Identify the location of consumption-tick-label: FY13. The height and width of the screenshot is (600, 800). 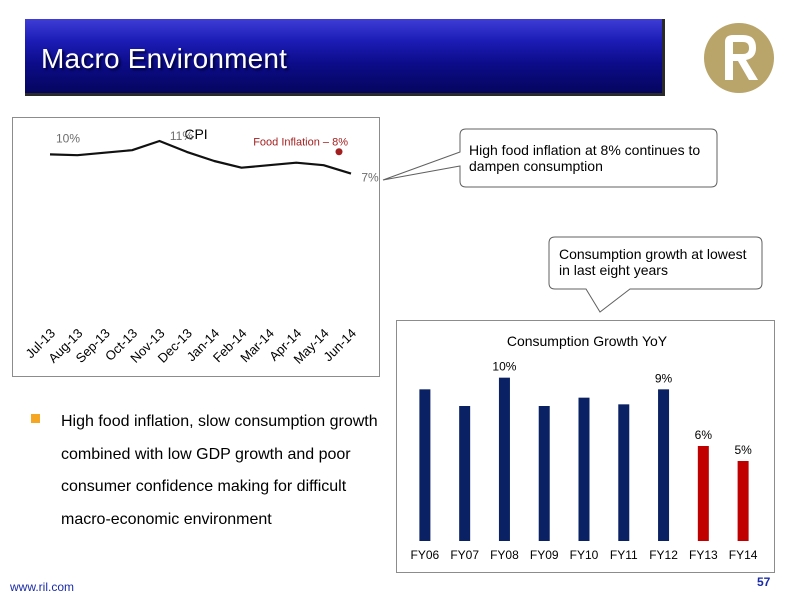
(703, 555).